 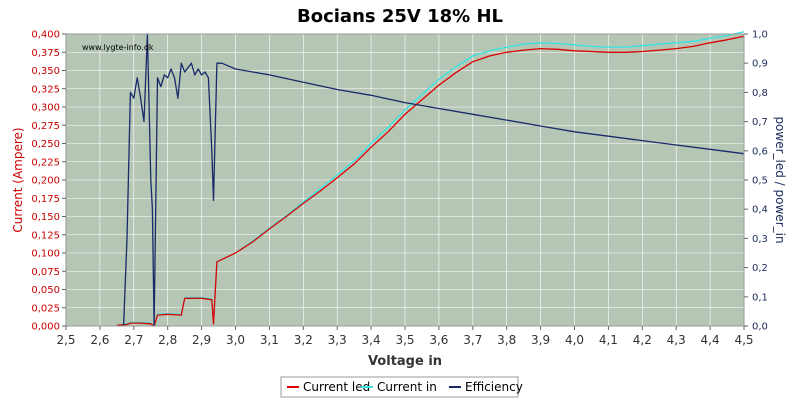 What do you see at coordinates (201, 340) in the screenshot?
I see `x-tick-label: 2,9` at bounding box center [201, 340].